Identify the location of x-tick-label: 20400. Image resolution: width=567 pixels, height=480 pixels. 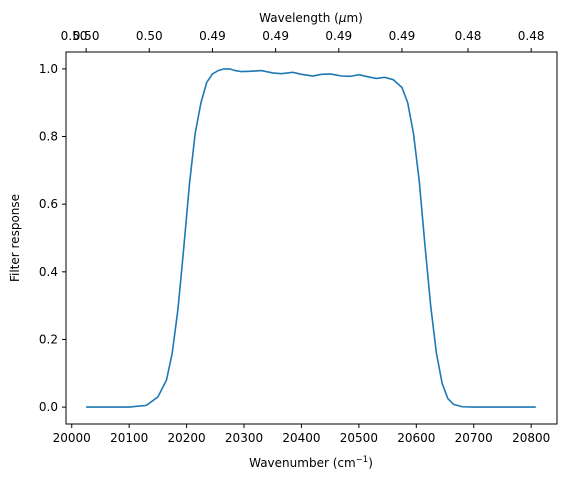
(301, 438).